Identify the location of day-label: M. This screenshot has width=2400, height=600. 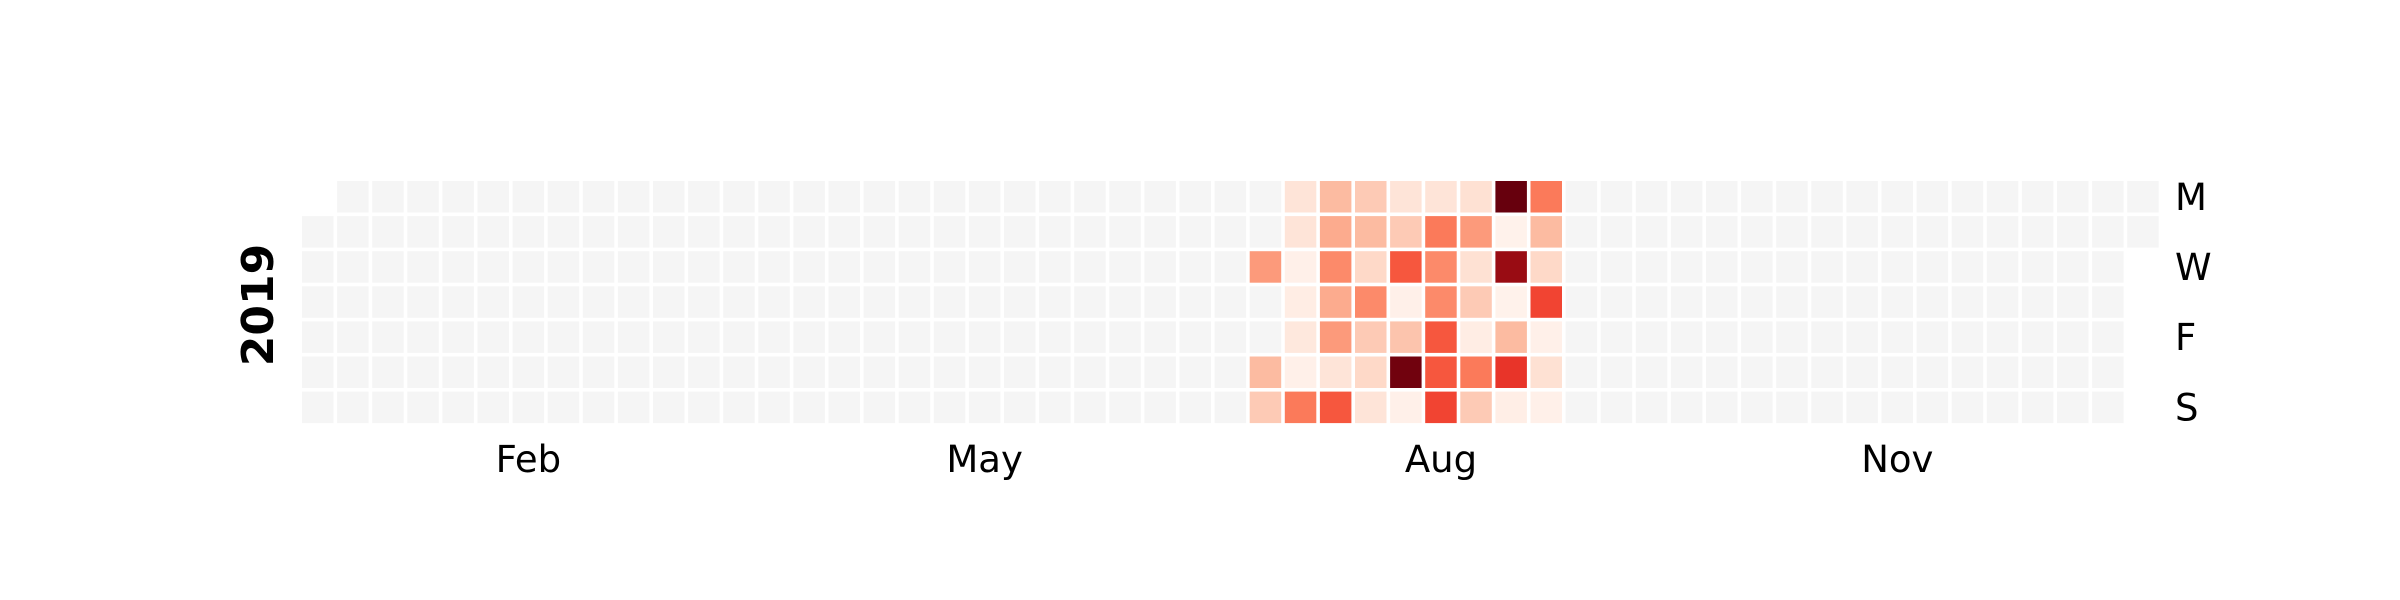
(2191, 197).